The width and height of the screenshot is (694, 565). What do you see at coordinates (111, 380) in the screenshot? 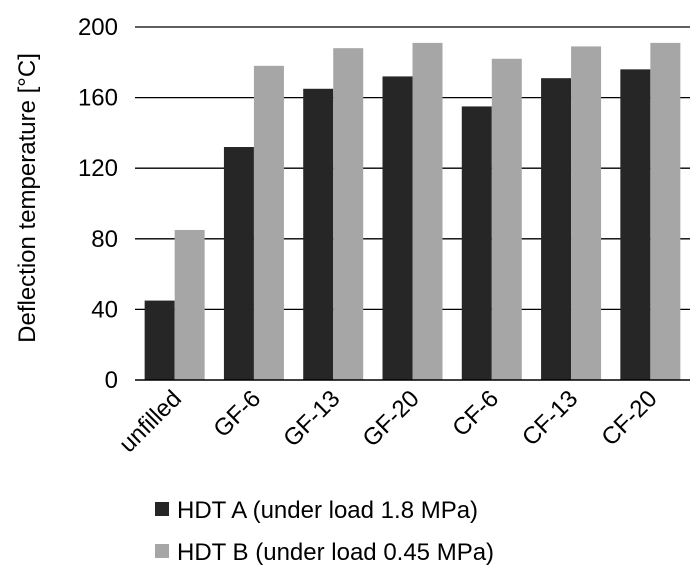
I see `y-tick-label: 0` at bounding box center [111, 380].